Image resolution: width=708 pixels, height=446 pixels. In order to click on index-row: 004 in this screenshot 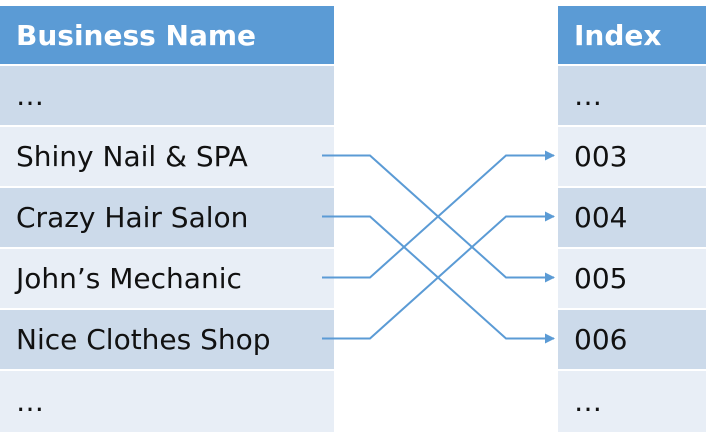, I will do `click(632, 218)`.